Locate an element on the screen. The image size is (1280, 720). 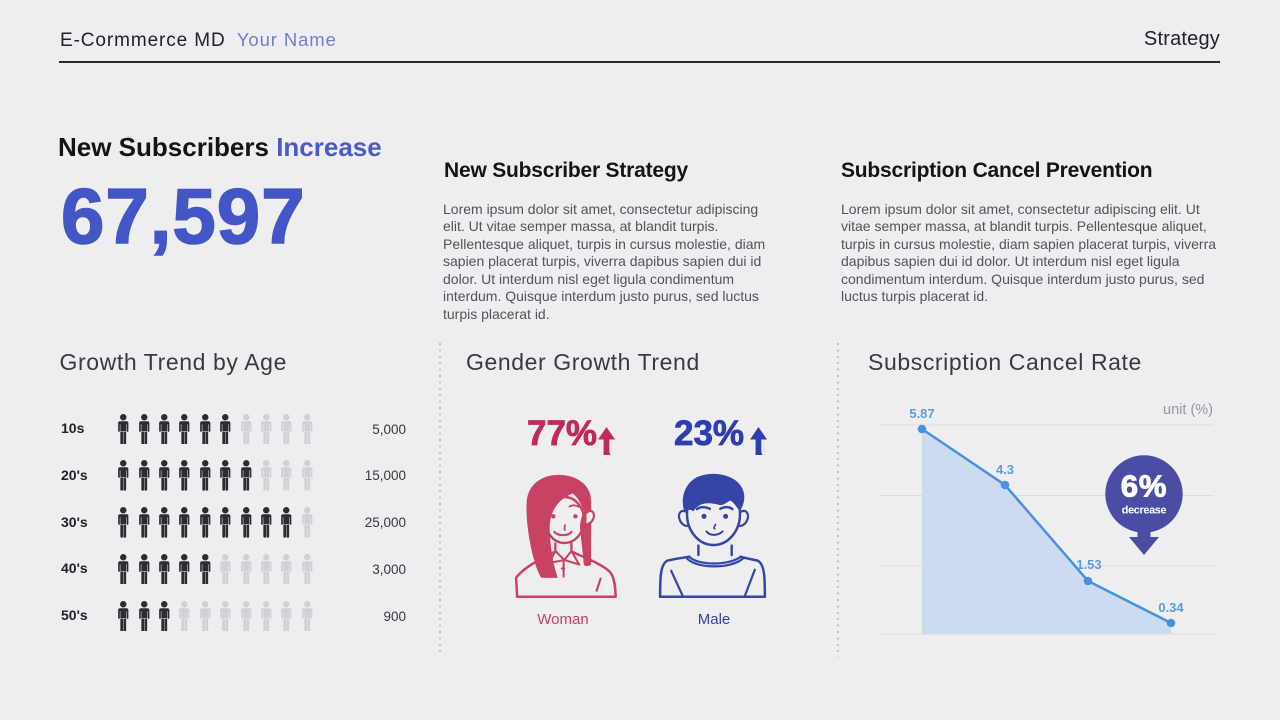
svg-text: unit (%) is located at coordinates (1188, 410).